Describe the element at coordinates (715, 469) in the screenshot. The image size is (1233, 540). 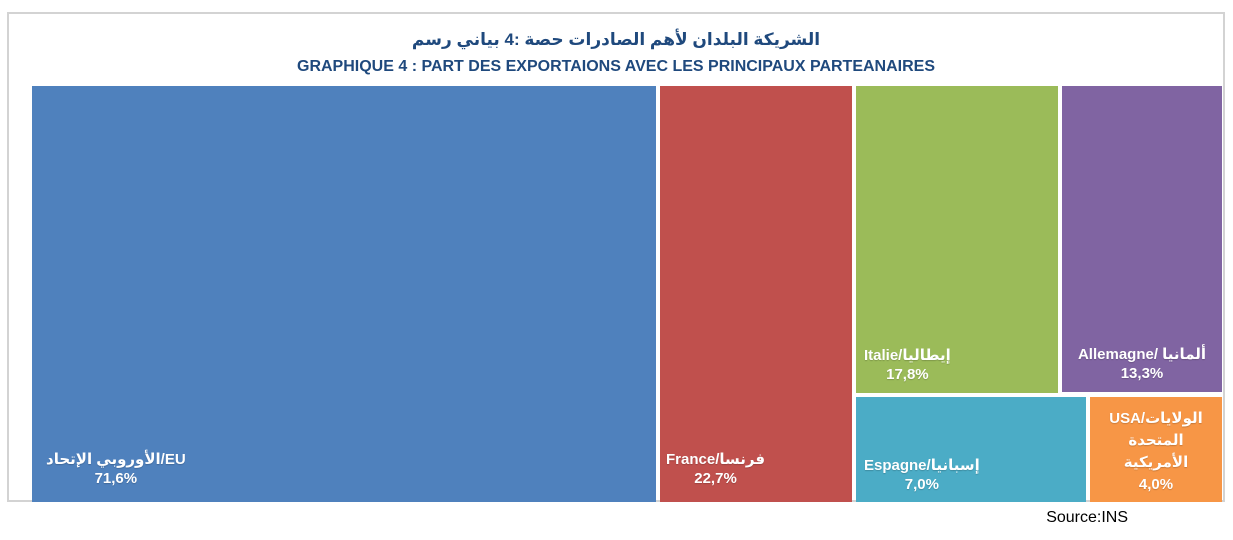
I see `treemap-cell-label: France/فرنسا 22,7%` at that location.